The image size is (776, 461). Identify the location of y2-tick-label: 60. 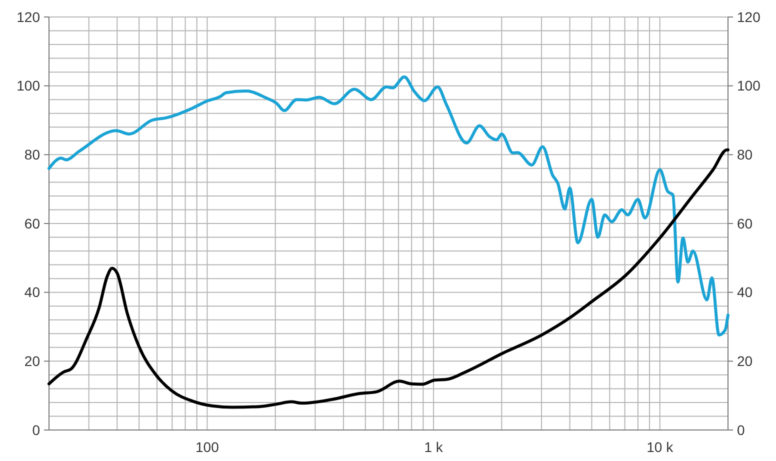
(745, 223).